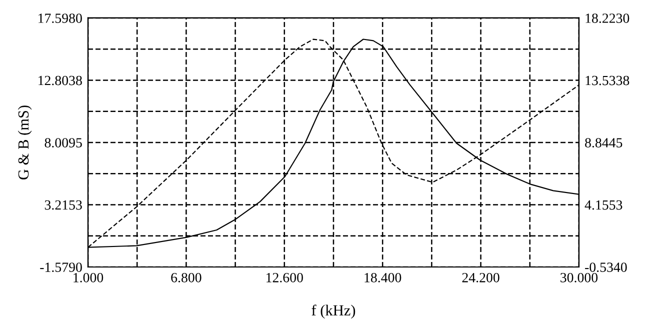  Describe the element at coordinates (606, 267) in the screenshot. I see `y2-tick-label: -0.5340` at that location.